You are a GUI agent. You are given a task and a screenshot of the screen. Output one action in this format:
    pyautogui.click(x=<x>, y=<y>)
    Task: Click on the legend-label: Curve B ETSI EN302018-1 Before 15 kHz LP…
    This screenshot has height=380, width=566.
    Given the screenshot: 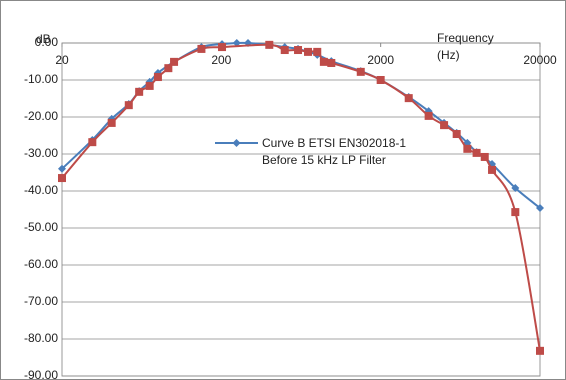 What is the action you would take?
    pyautogui.click(x=334, y=151)
    